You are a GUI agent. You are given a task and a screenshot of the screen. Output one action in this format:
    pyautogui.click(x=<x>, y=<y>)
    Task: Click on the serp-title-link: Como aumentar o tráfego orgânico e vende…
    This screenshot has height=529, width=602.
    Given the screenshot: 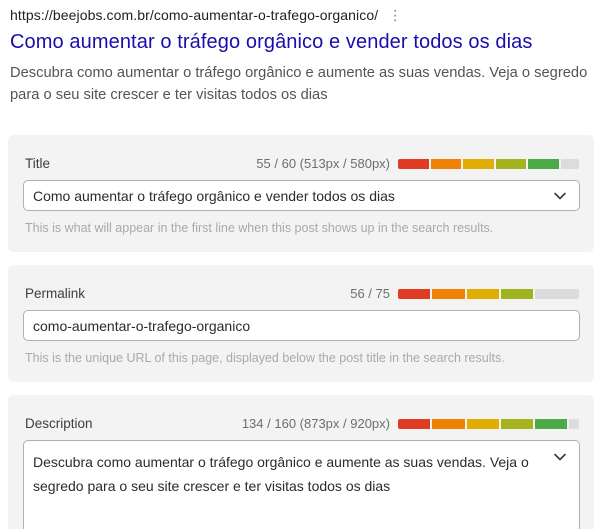 What is the action you would take?
    pyautogui.click(x=271, y=42)
    